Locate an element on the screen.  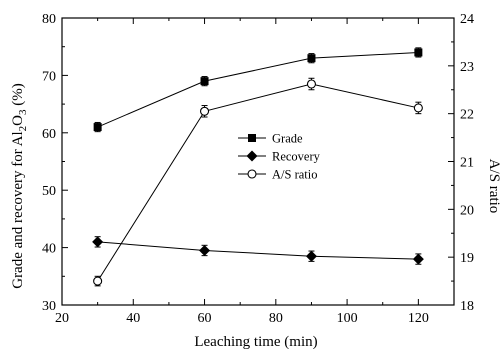
y-left-title-prefix: Grade and recovery for Al is located at coordinates (18, 209).